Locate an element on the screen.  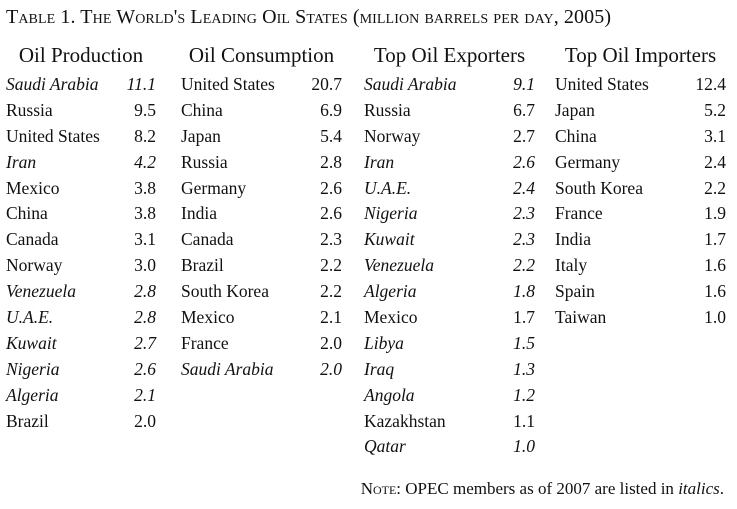
table-row: Russia 9.5 is located at coordinates (81, 111).